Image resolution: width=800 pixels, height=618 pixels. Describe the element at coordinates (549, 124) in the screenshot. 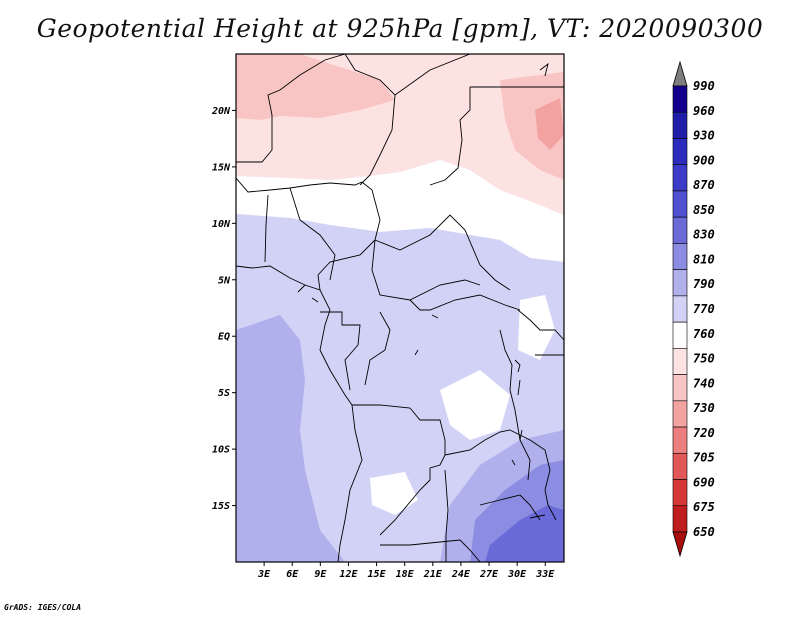

I see `field-pink-deep-east` at that location.